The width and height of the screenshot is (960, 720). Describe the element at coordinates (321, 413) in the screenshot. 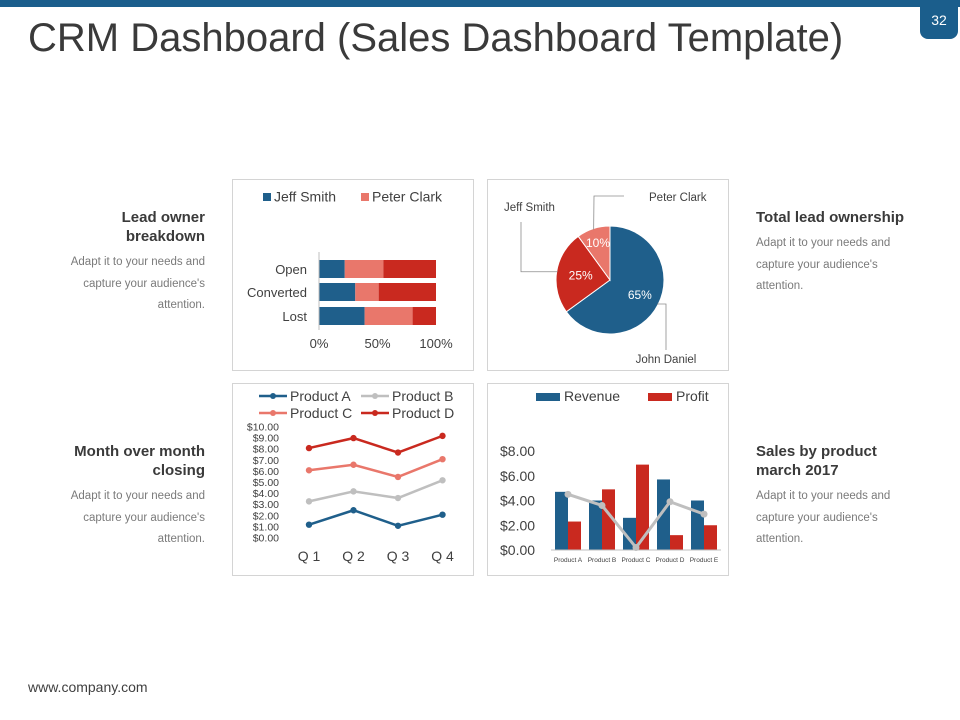

I see `legend-label-product-c: Product C` at that location.